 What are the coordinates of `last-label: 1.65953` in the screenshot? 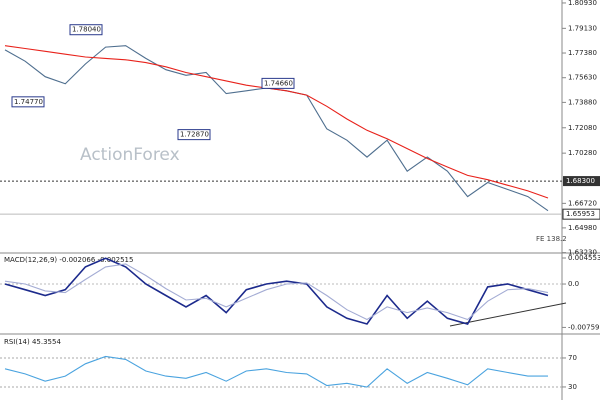 It's located at (580, 214).